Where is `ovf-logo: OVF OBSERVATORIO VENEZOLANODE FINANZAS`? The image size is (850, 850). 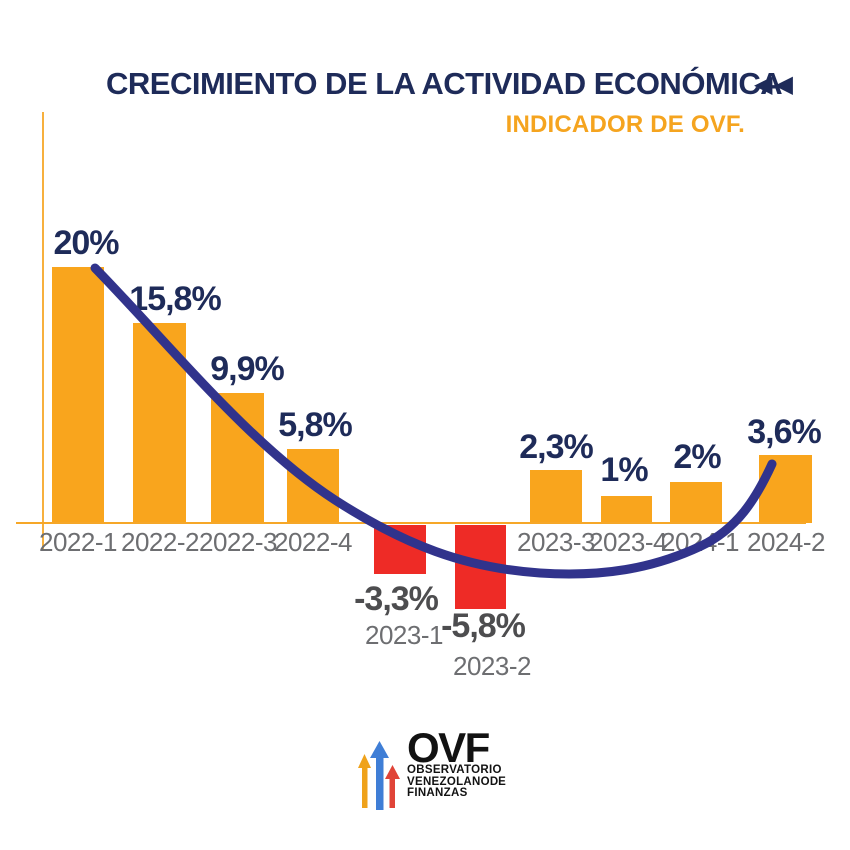 ovf-logo: OVF OBSERVATORIO VENEZOLANODE FINANZAS is located at coordinates (432, 767).